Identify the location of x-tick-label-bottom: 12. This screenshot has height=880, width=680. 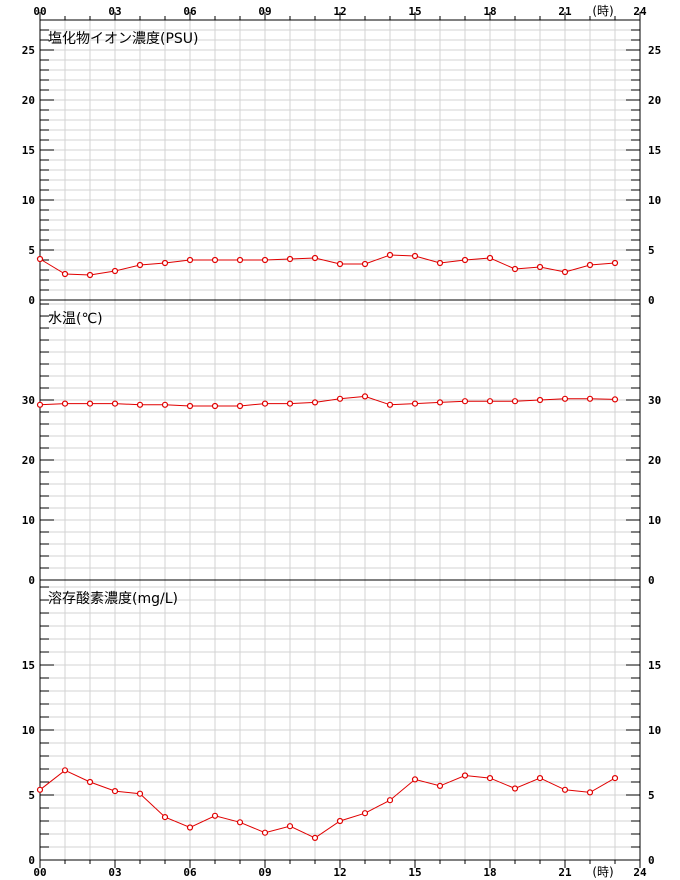
(339, 872).